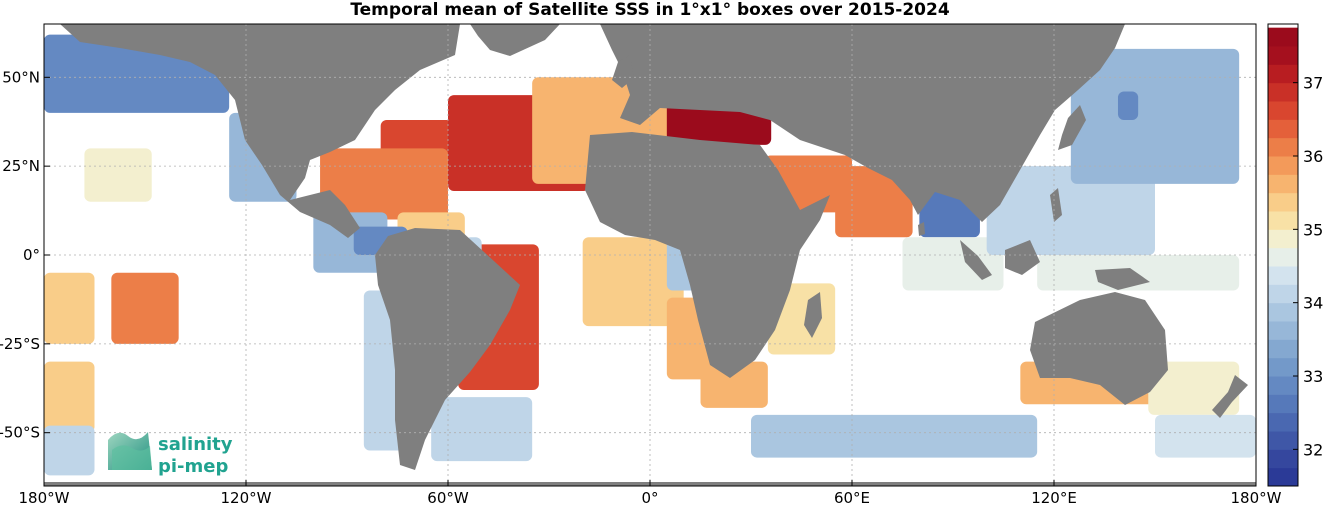  What do you see at coordinates (976, 260) in the screenshot?
I see `land-indonesia-sumatra` at bounding box center [976, 260].